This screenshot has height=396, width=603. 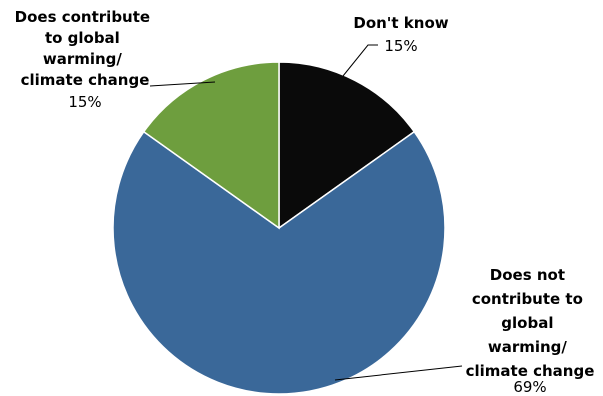 What do you see at coordinates (85, 80) in the screenshot?
I see `label-does-contribute-line-4: climate change` at bounding box center [85, 80].